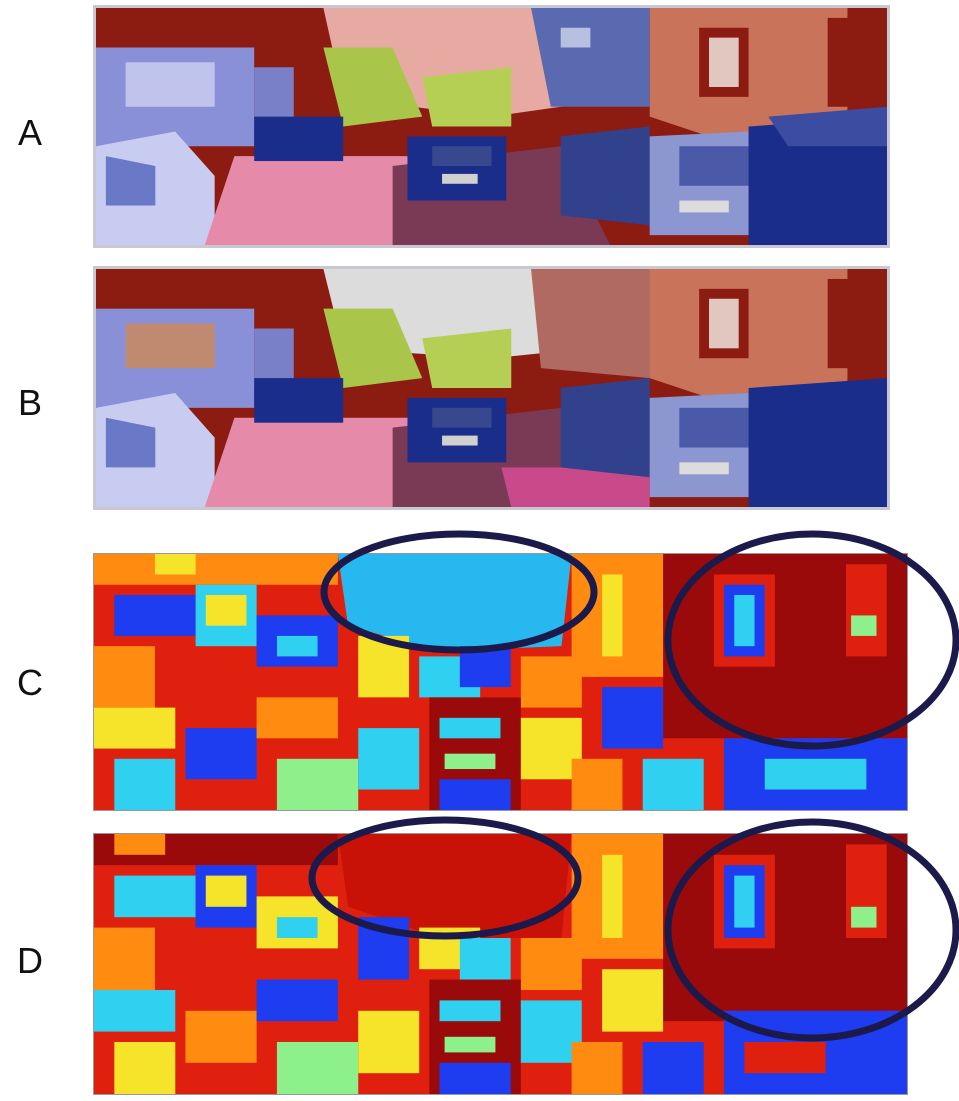  Describe the element at coordinates (30, 682) in the screenshot. I see `row-label-c: C` at that location.